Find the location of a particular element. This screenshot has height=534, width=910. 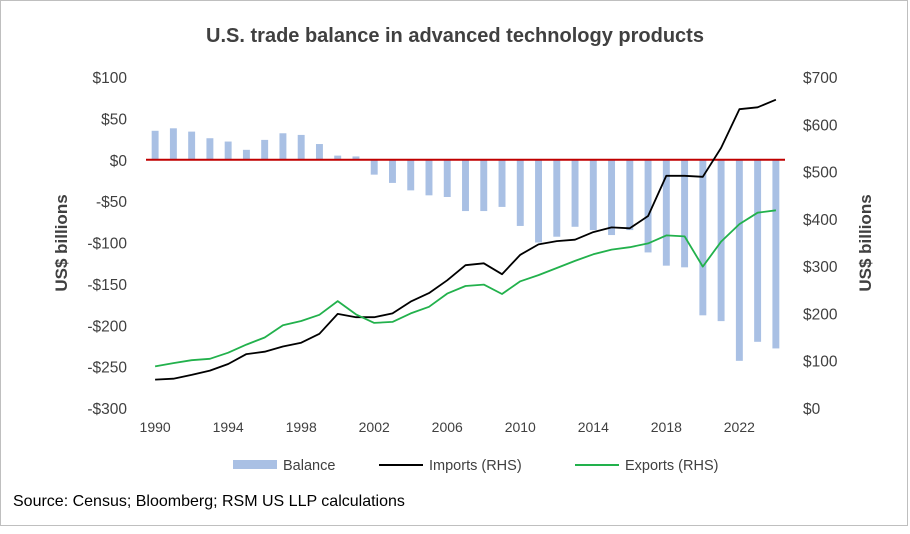

y-left-tick-label: -$300 is located at coordinates (107, 409).